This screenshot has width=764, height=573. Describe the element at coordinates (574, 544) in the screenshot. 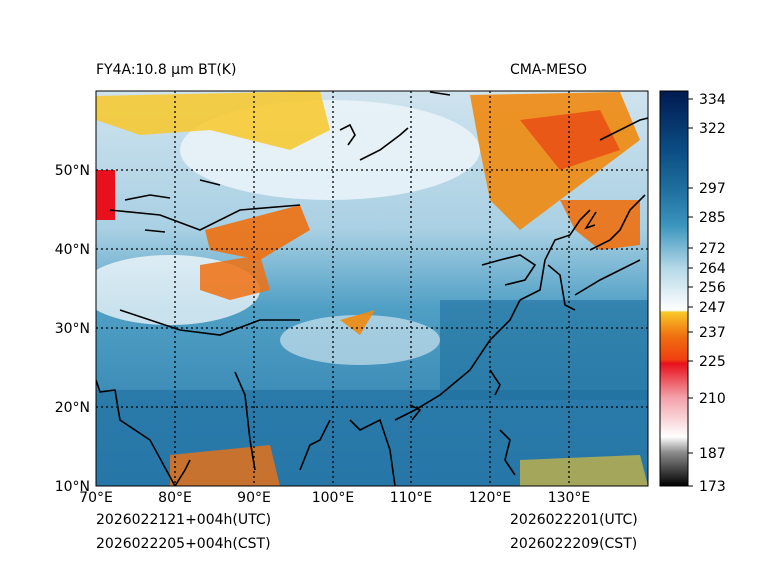

I see `valid-time-cst: 2026022209(CST)` at that location.